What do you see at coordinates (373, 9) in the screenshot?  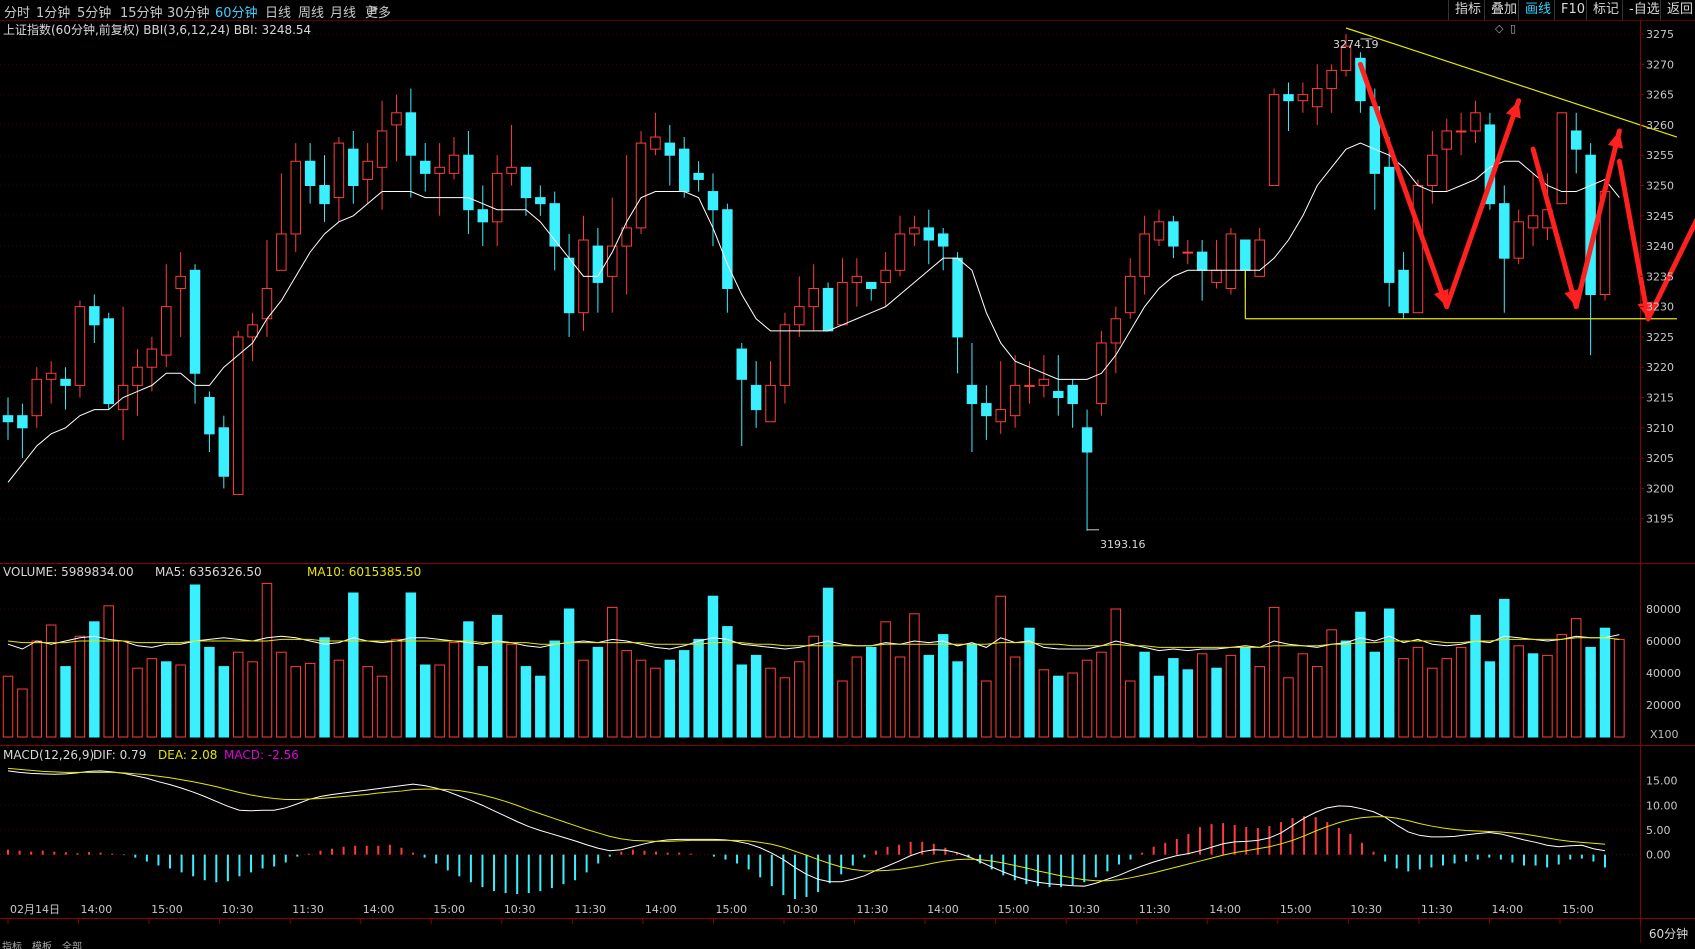 I see `more-chevron-icon: >` at bounding box center [373, 9].